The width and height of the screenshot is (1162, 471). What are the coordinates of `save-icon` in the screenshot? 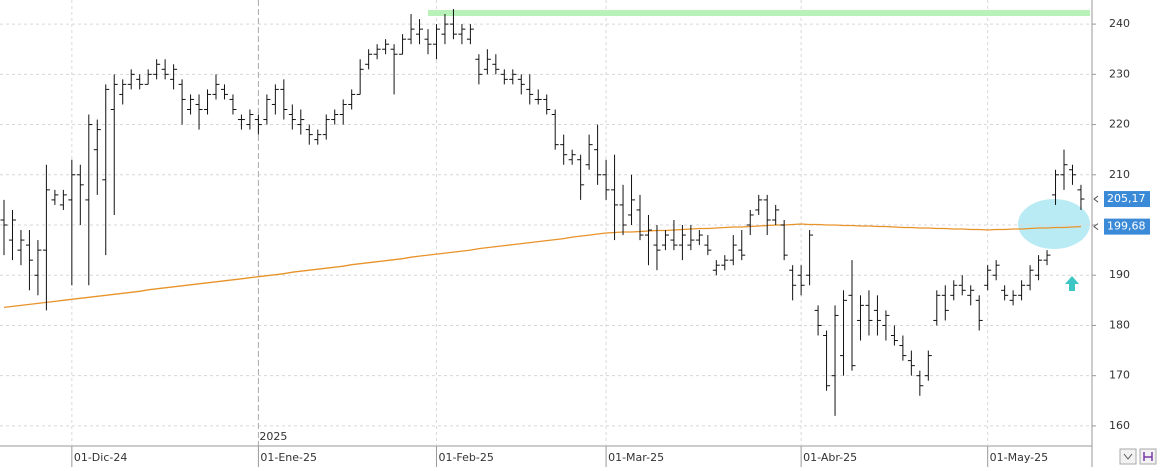 It's located at (1148, 456).